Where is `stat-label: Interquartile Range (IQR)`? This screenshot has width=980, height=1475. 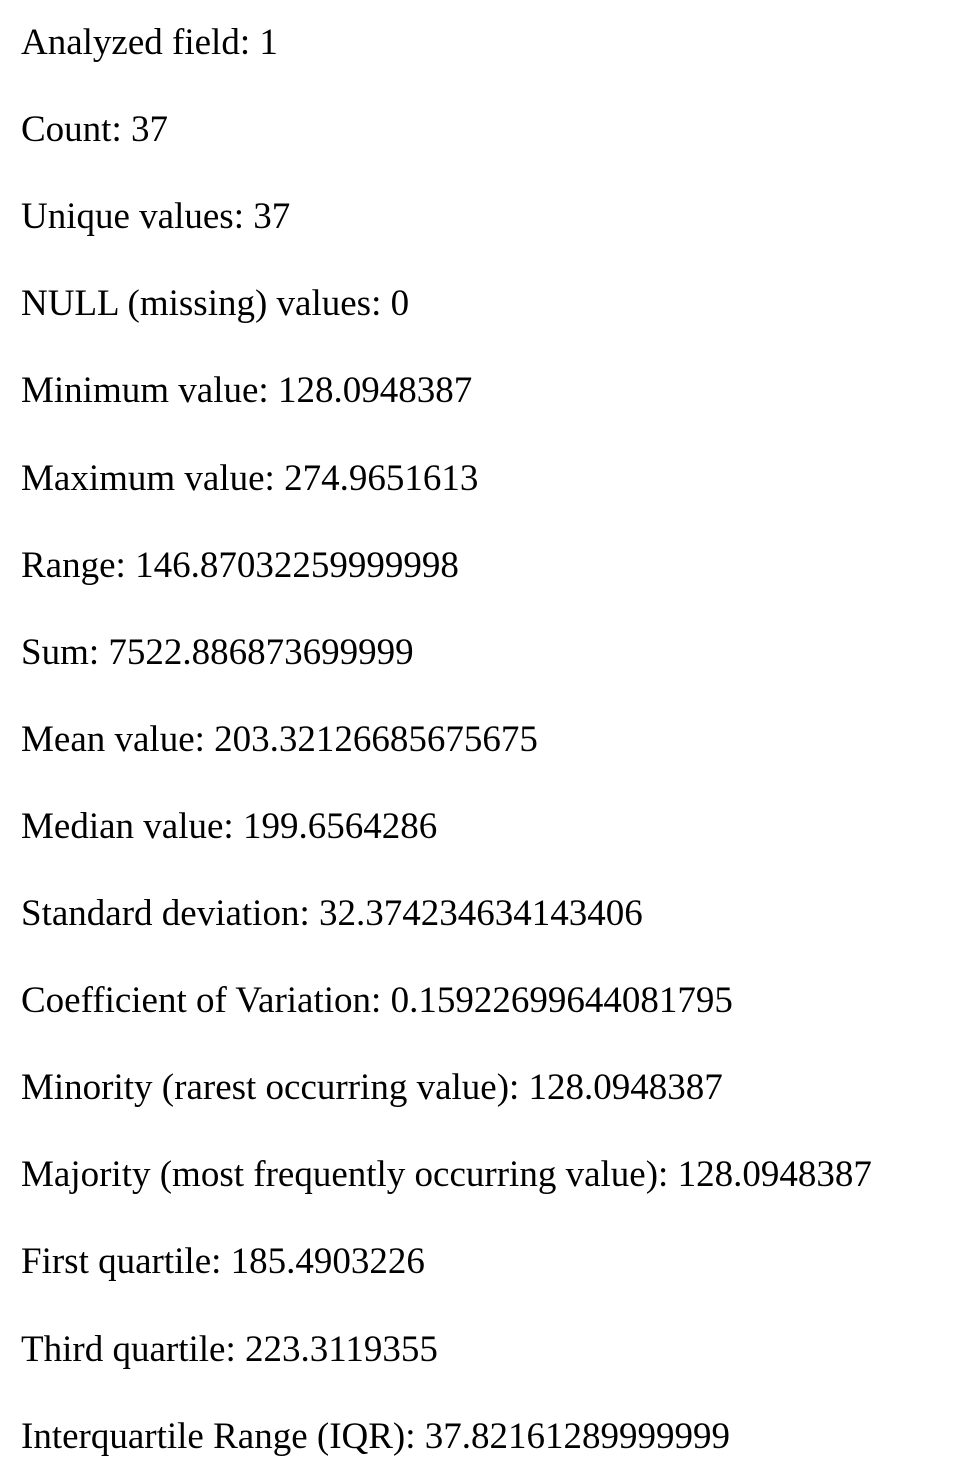 stat-label: Interquartile Range (IQR) is located at coordinates (213, 1436).